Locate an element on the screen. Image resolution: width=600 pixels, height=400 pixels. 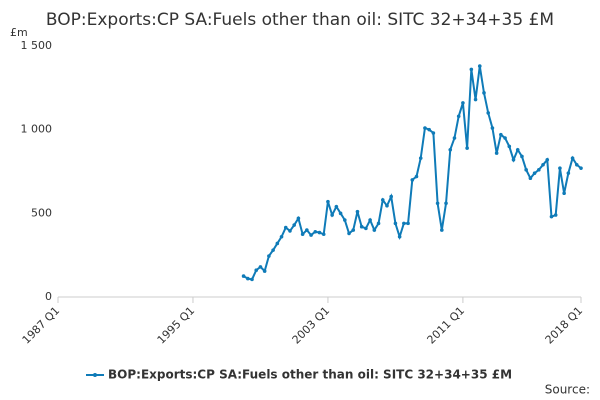
y-tick-label: 0 is located at coordinates (48, 296).